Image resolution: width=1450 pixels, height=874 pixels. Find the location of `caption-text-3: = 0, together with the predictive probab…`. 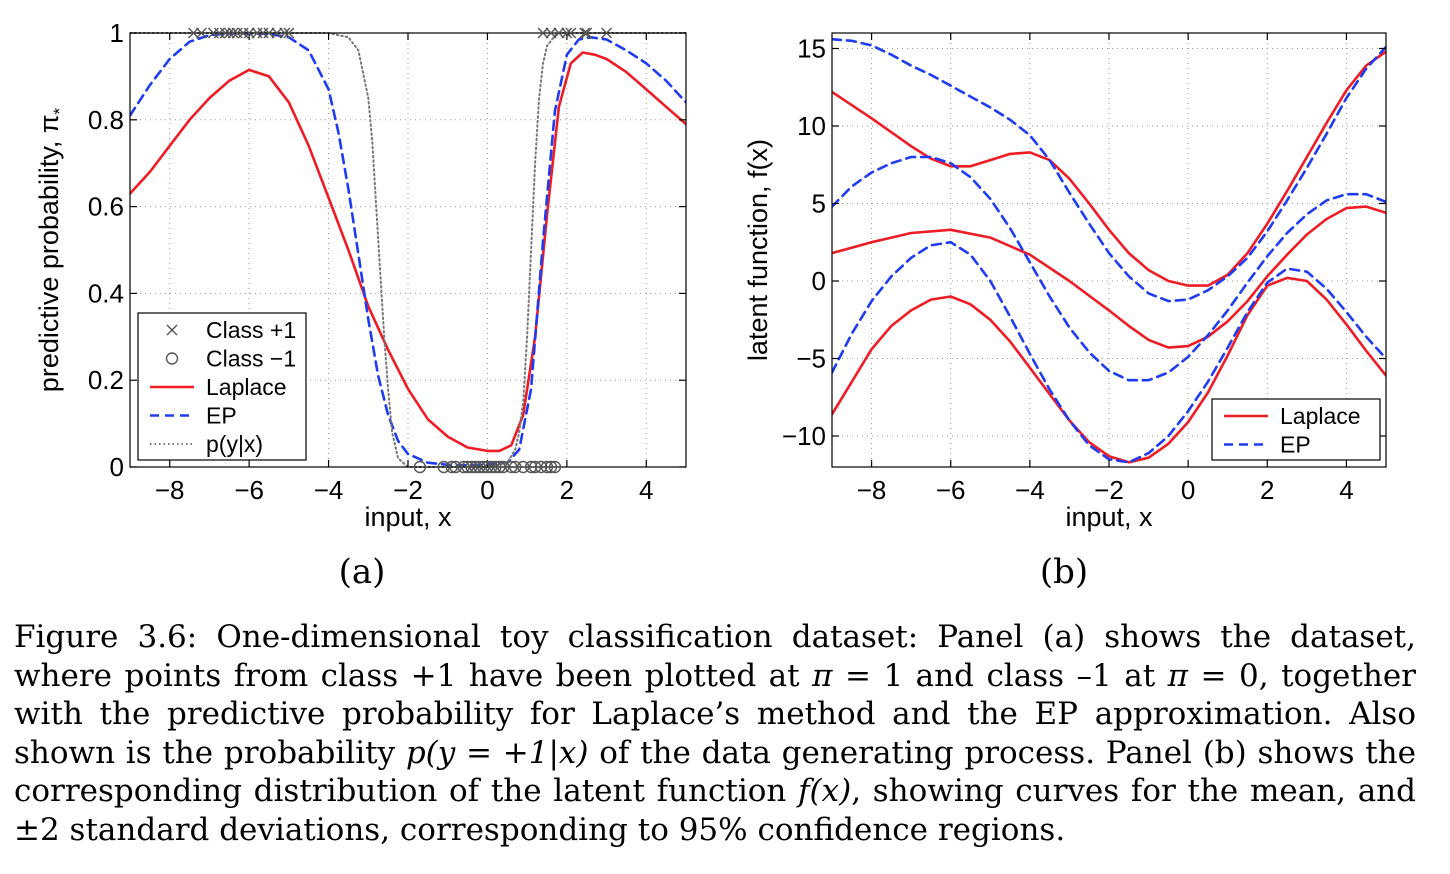

caption-text-3: = 0, together with the predictive probab… is located at coordinates (715, 714).